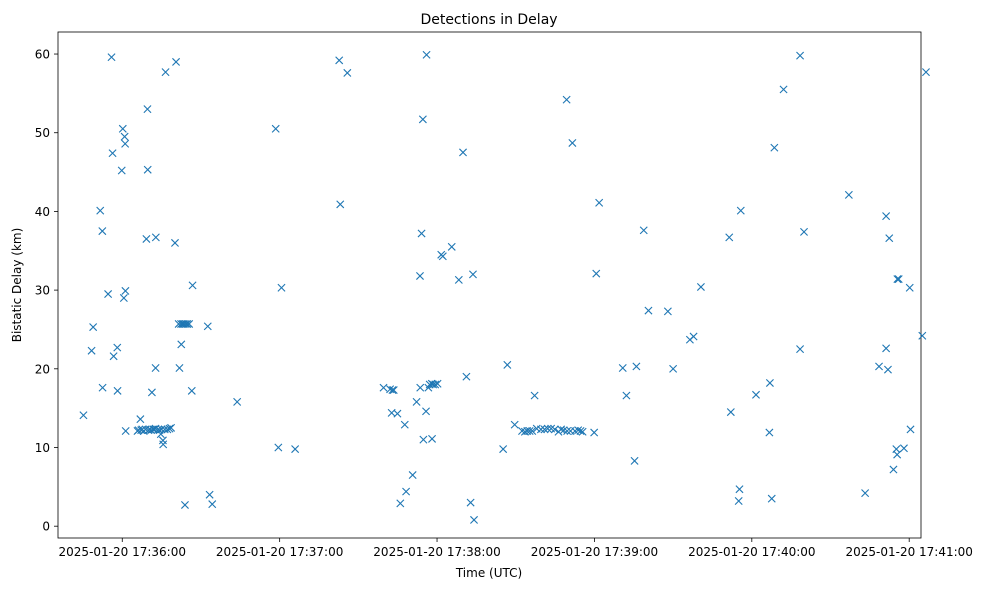 The height and width of the screenshot is (590, 988). What do you see at coordinates (46, 527) in the screenshot?
I see `y-tick-label: 0` at bounding box center [46, 527].